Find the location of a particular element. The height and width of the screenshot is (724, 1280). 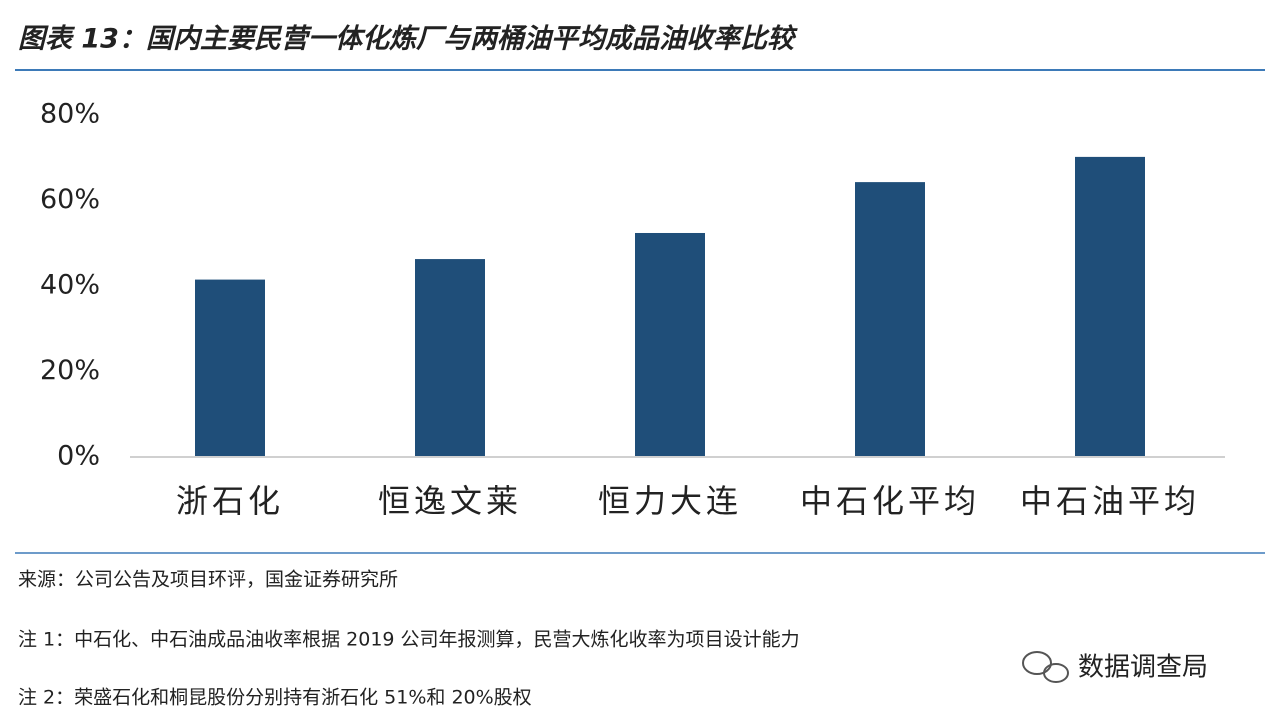

x-tick-label: 恒逸文莱 is located at coordinates (450, 501).